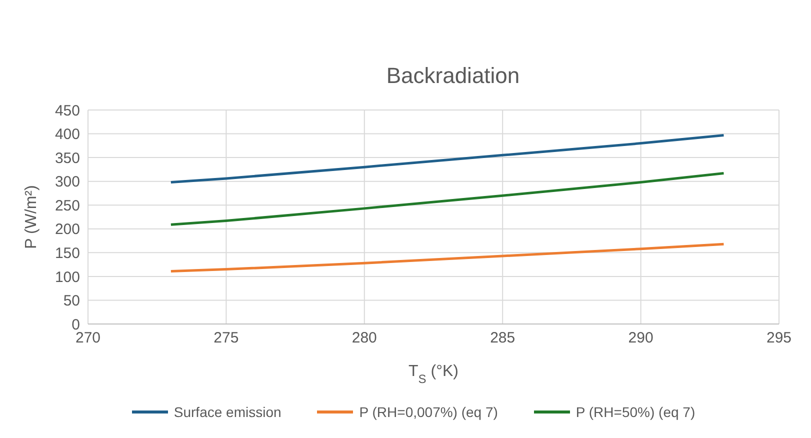 This screenshot has width=811, height=438. What do you see at coordinates (635, 412) in the screenshot?
I see `legend-label: P (RH=50%) (eq 7)` at bounding box center [635, 412].